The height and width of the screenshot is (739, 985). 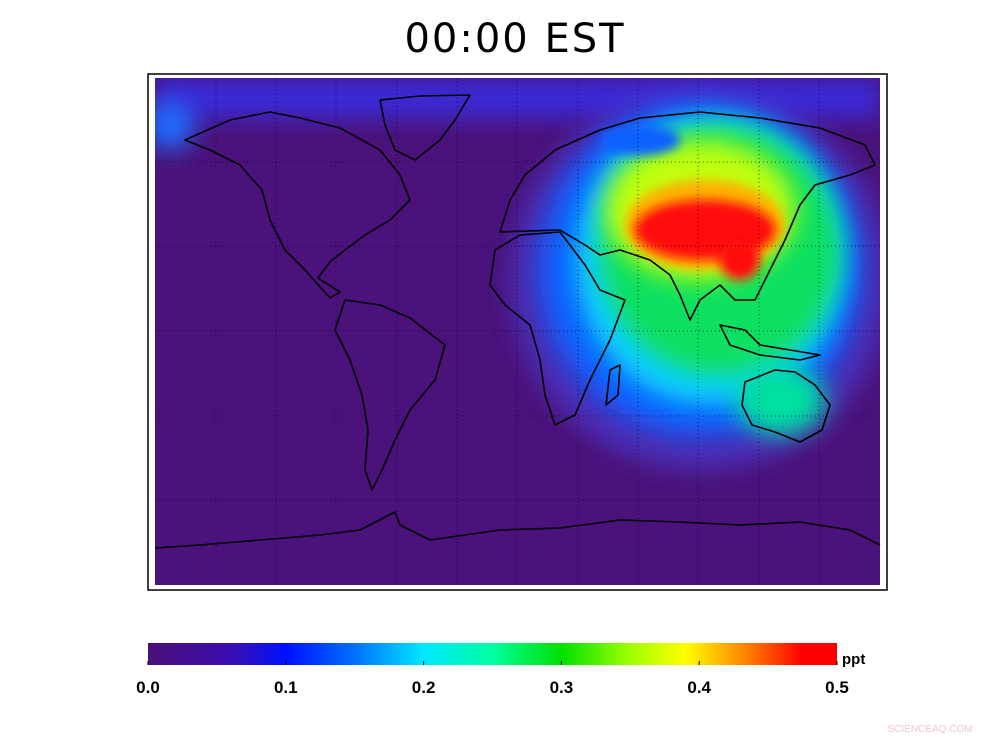 I want to click on colorbar-tick-label: 0.4, so click(x=699, y=687).